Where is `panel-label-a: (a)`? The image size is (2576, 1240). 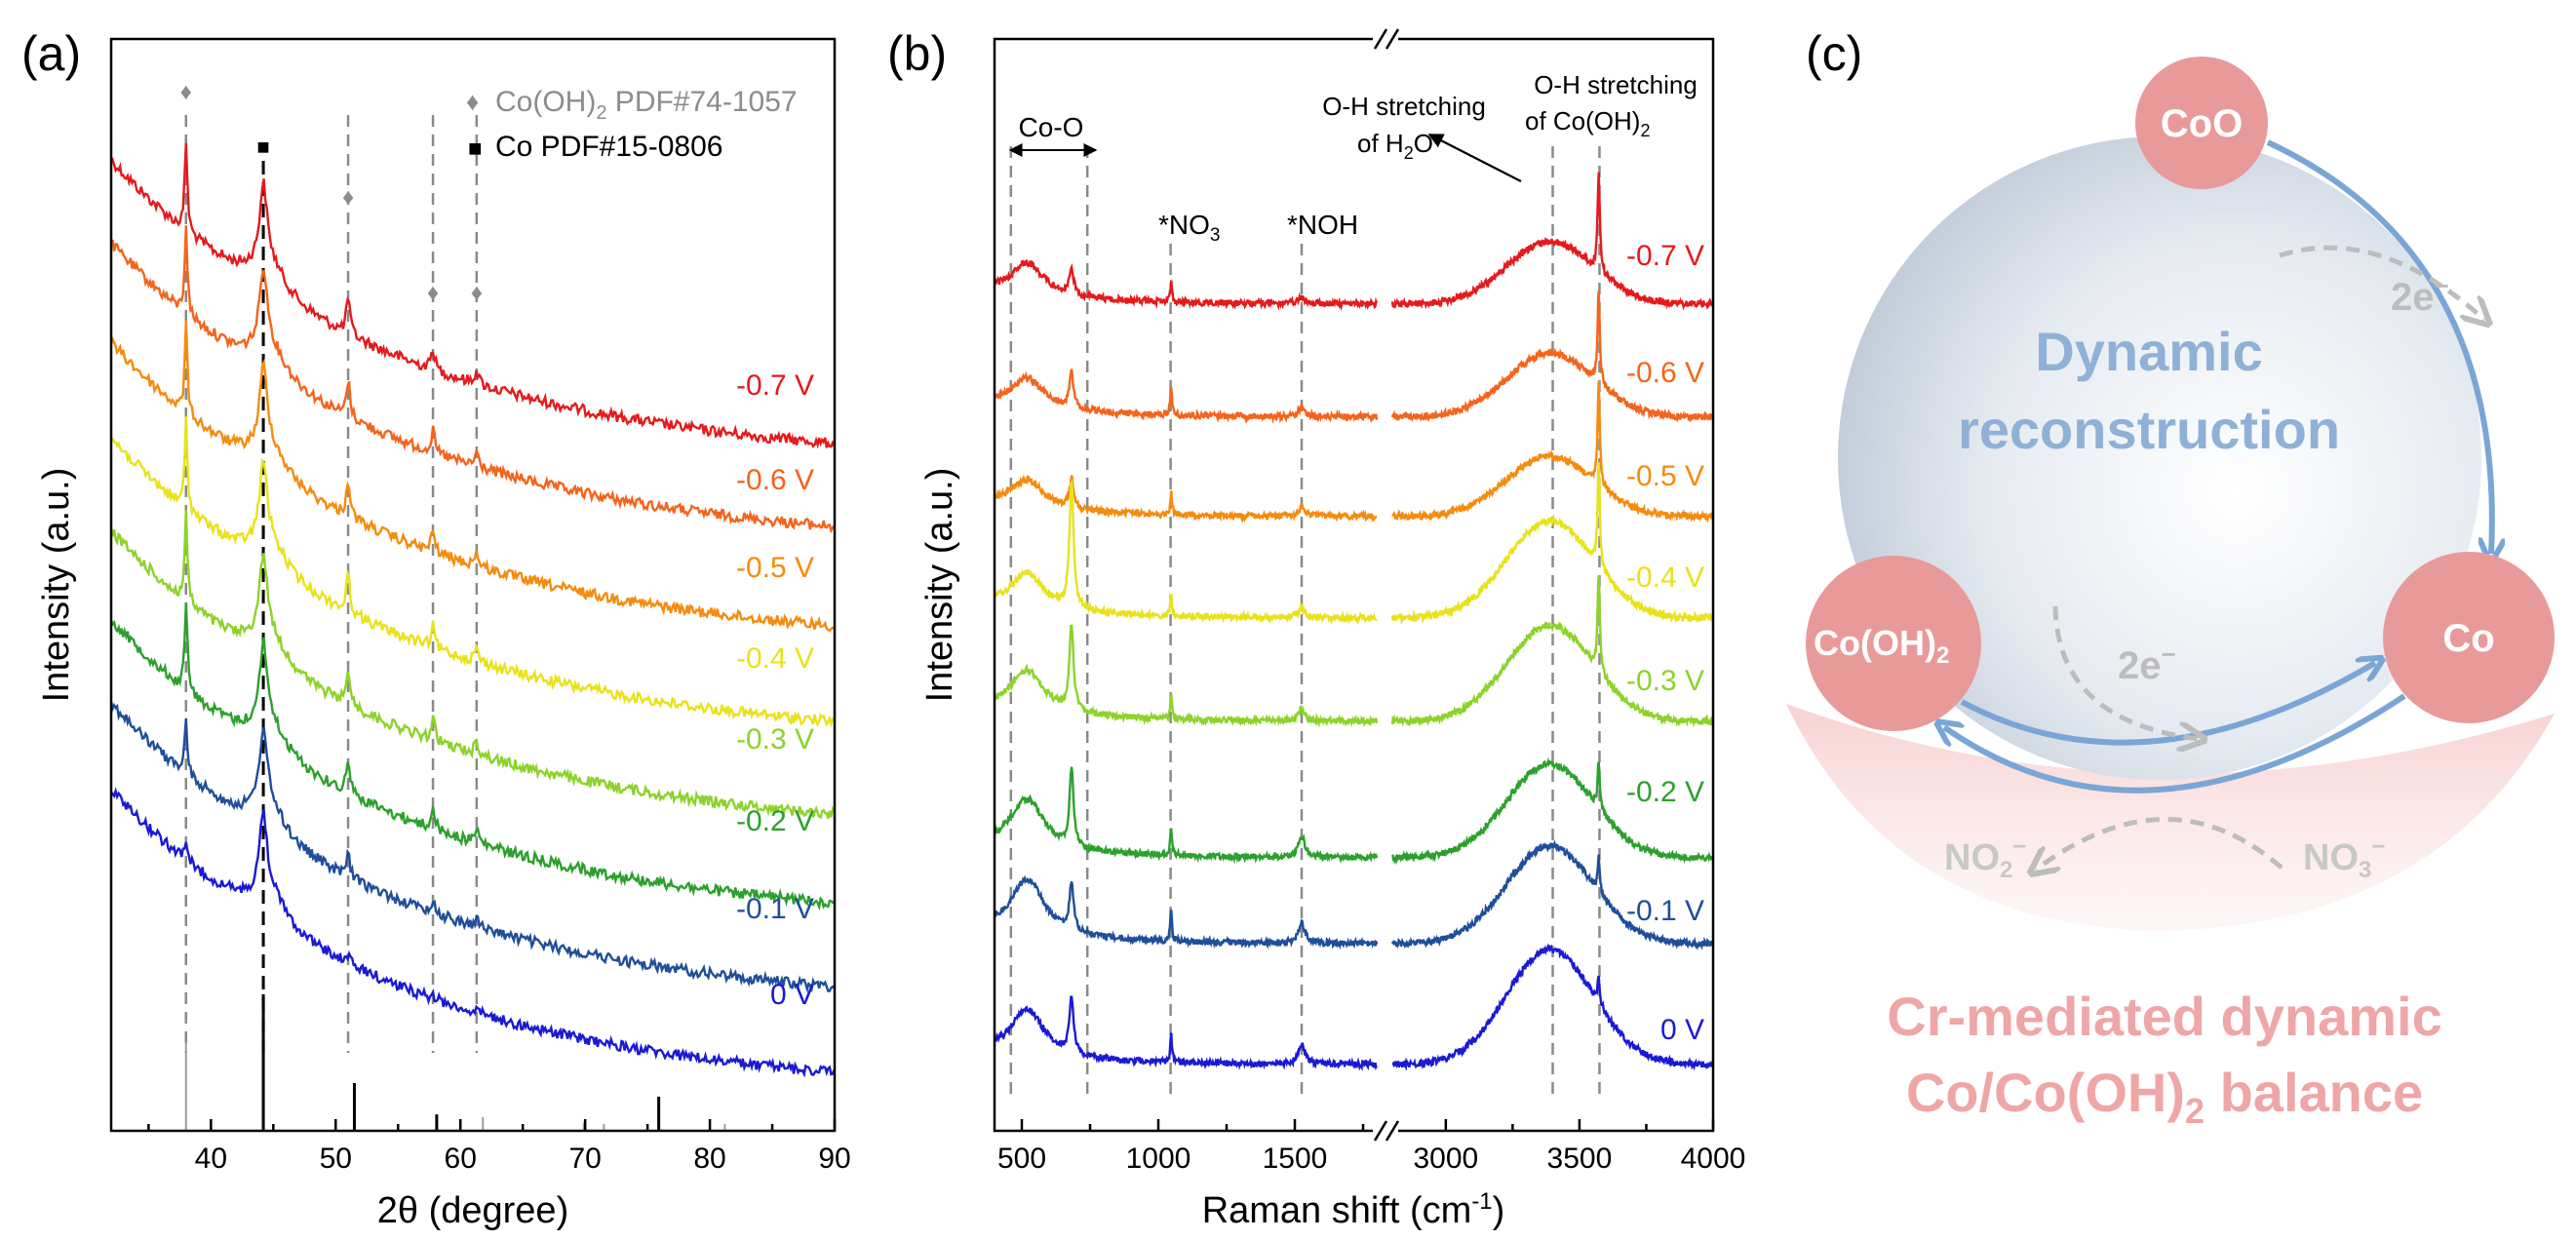
panel-label-a: (a) is located at coordinates (51, 53).